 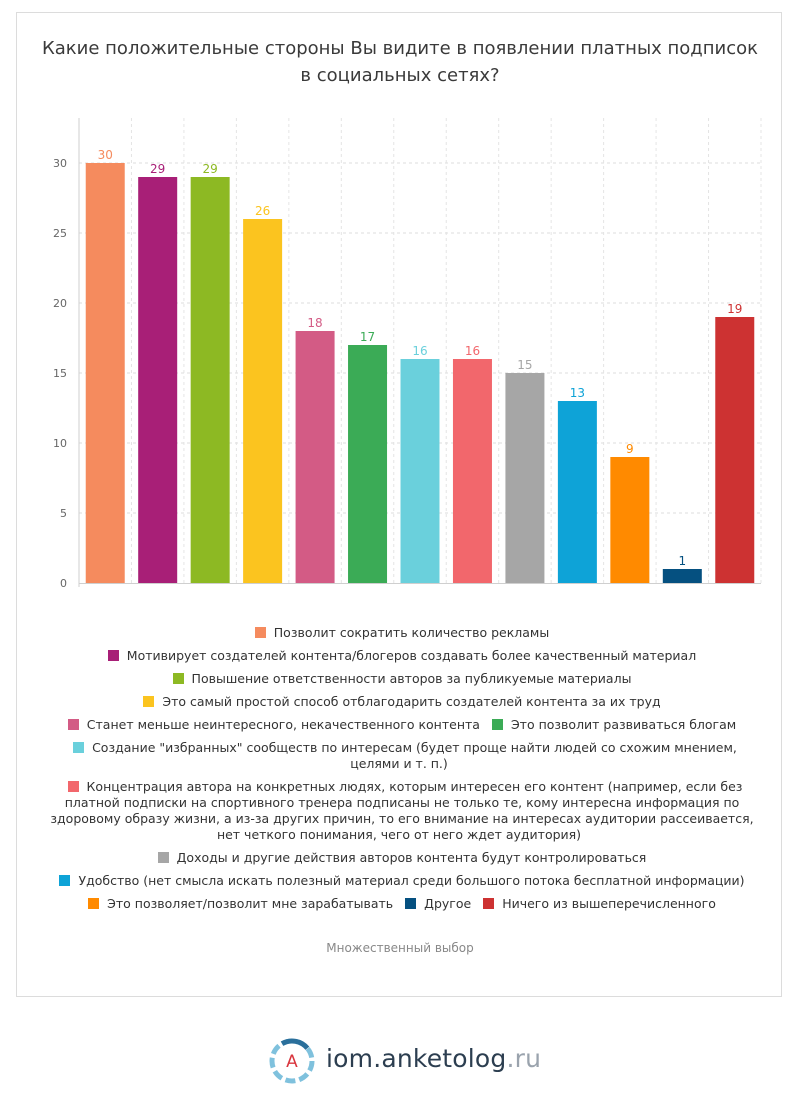 What do you see at coordinates (630, 449) in the screenshot?
I see `bar-value-label-11: 9` at bounding box center [630, 449].